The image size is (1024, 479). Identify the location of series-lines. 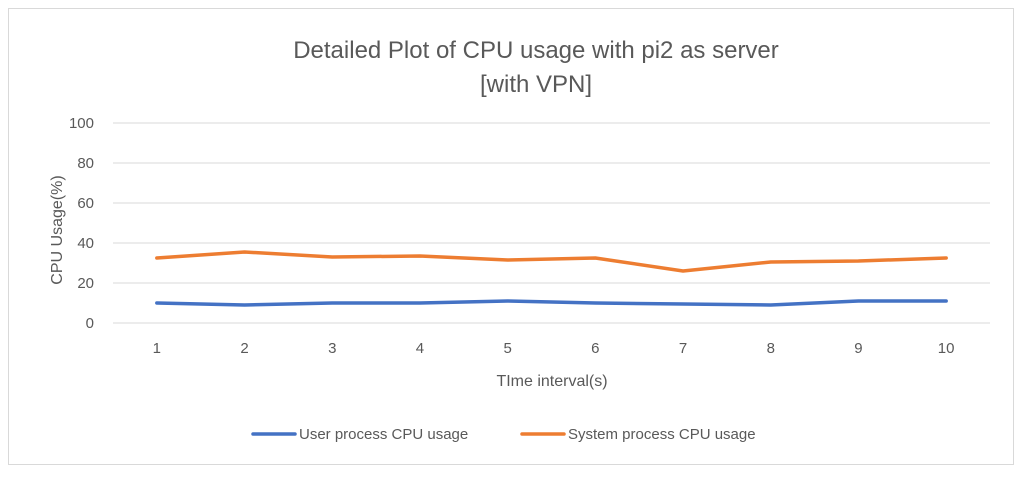
(551, 278).